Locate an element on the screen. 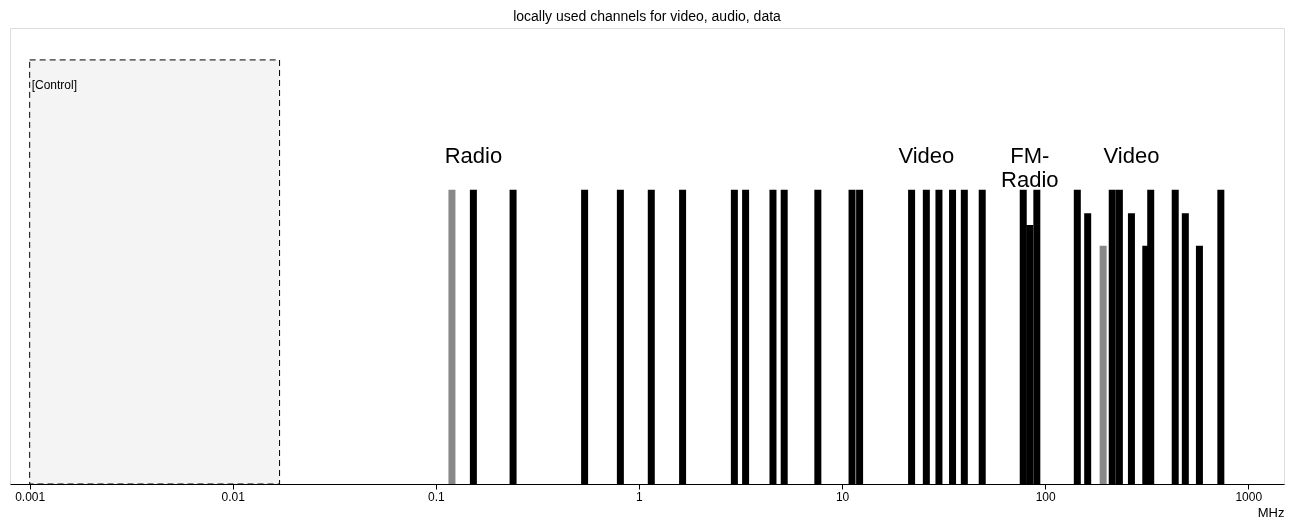  x-tick-label: 1000 is located at coordinates (1249, 496).